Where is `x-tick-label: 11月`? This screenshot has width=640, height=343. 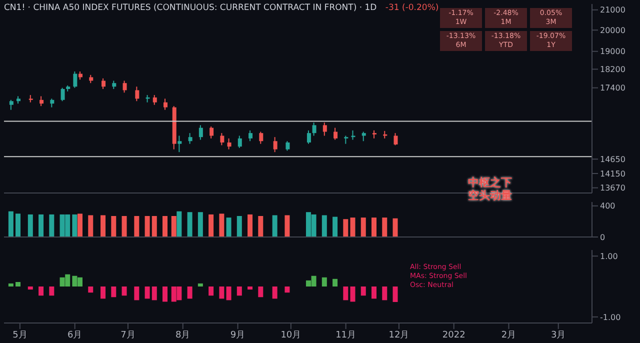 x-tick-label: 11月 is located at coordinates (346, 335).